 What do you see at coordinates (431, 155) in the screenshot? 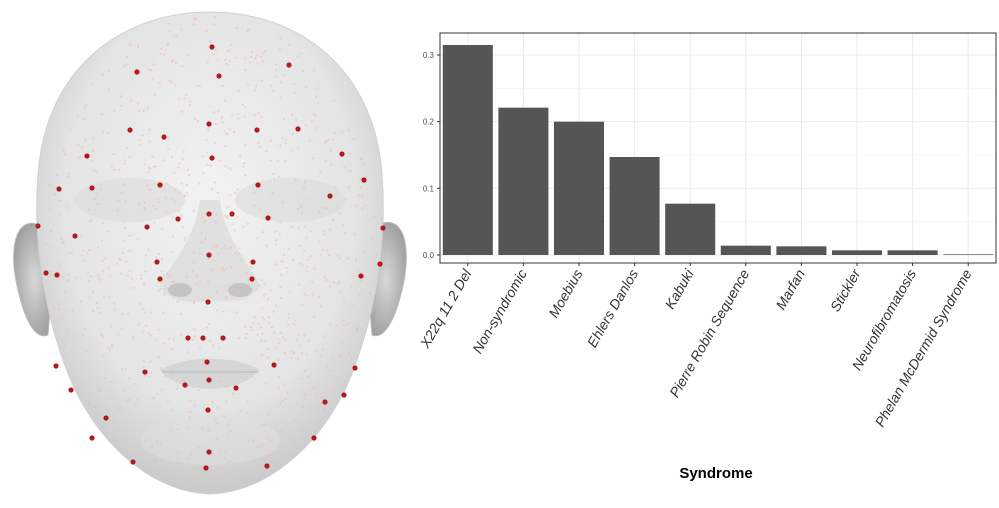
I see `y-axis-ticks: 0.0 0.1 0.2 0.3` at bounding box center [431, 155].